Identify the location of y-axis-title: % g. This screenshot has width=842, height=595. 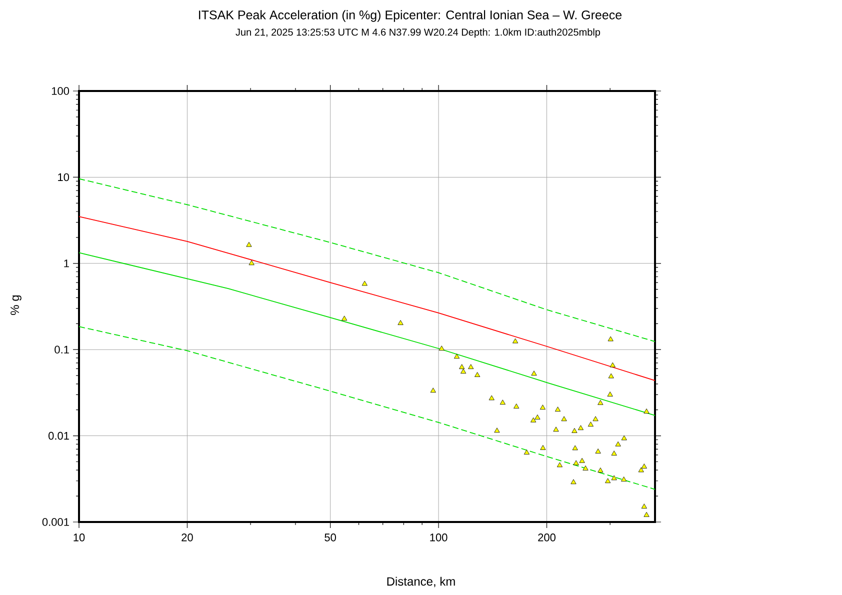
(16, 305).